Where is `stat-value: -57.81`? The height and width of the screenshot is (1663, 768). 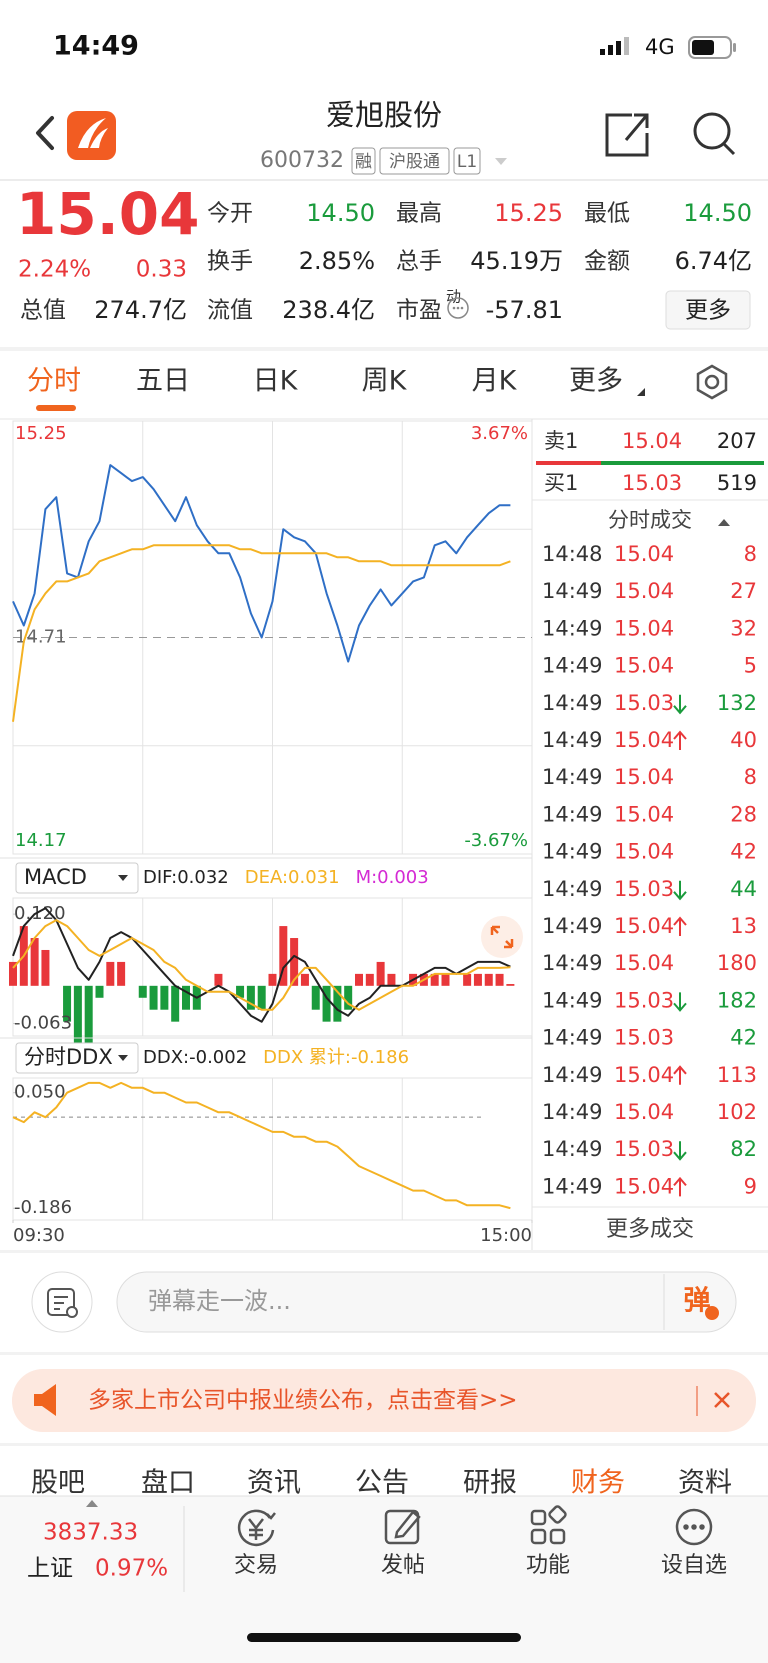
stat-value: -57.81 is located at coordinates (524, 310).